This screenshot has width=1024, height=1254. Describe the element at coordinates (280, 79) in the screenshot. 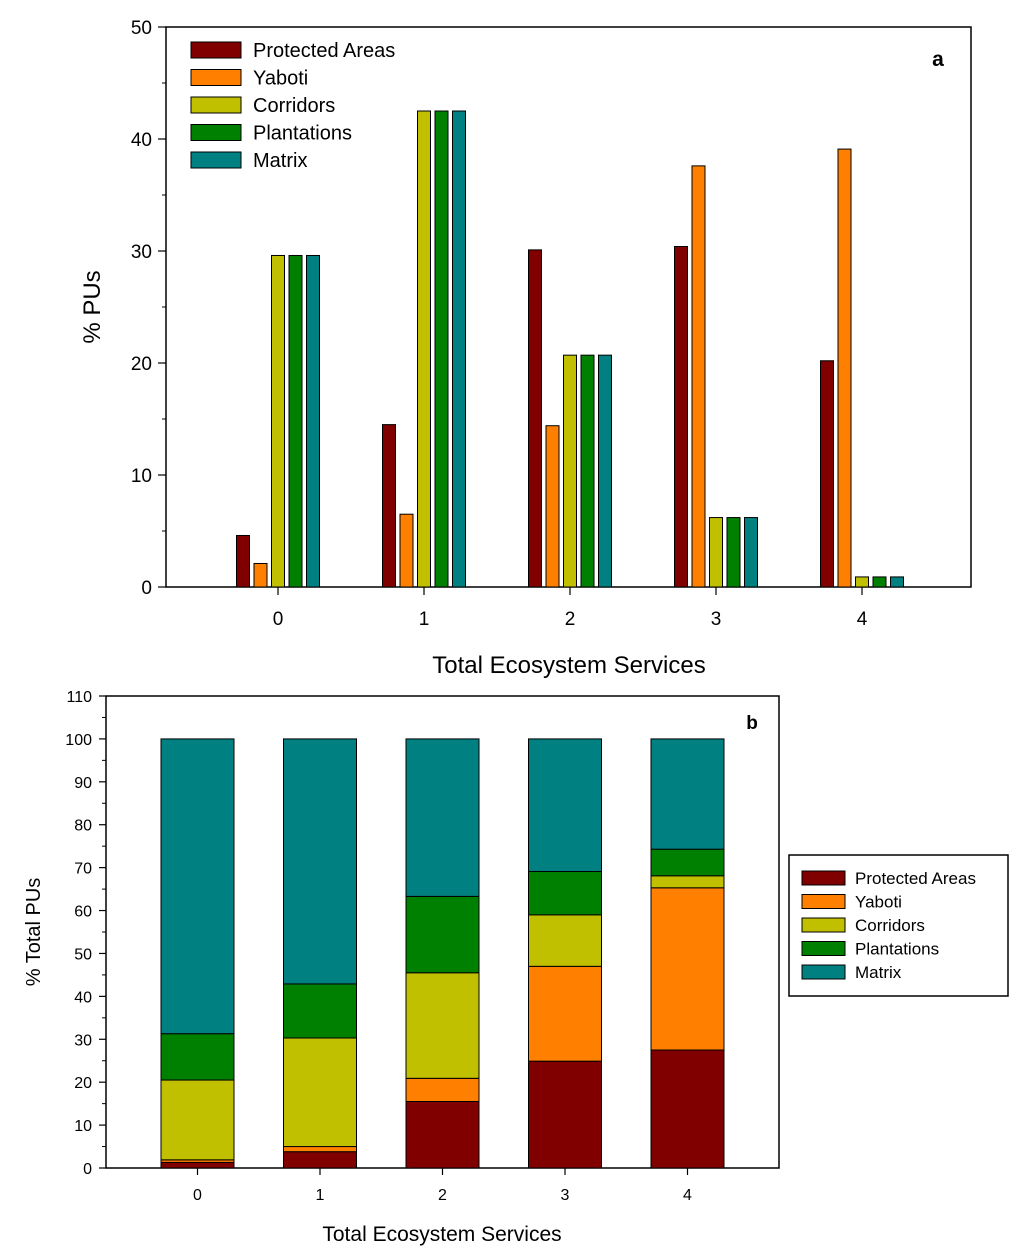

I see `legend-label: Yaboti` at that location.